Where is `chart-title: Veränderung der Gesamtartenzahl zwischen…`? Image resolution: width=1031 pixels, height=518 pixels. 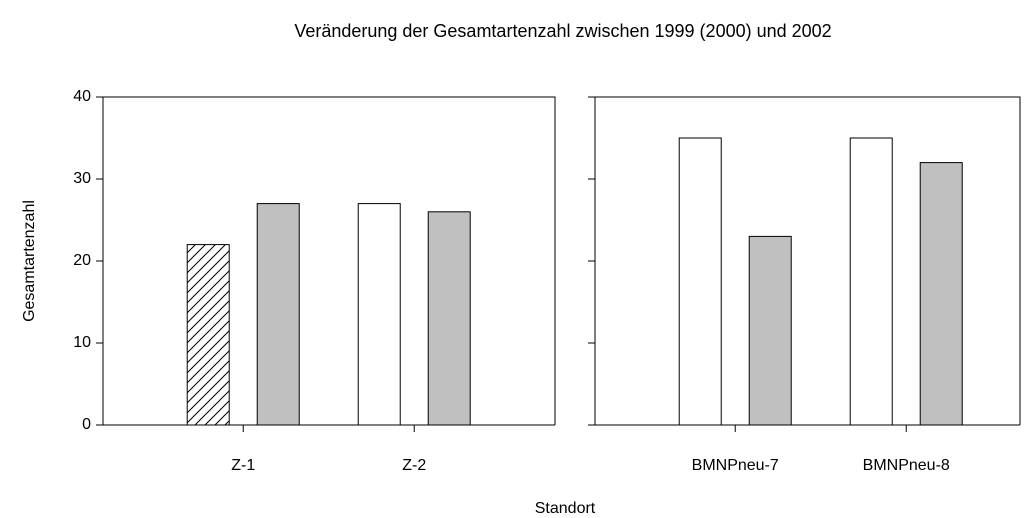
chart-title: Veränderung der Gesamtartenzahl zwischen… is located at coordinates (562, 31).